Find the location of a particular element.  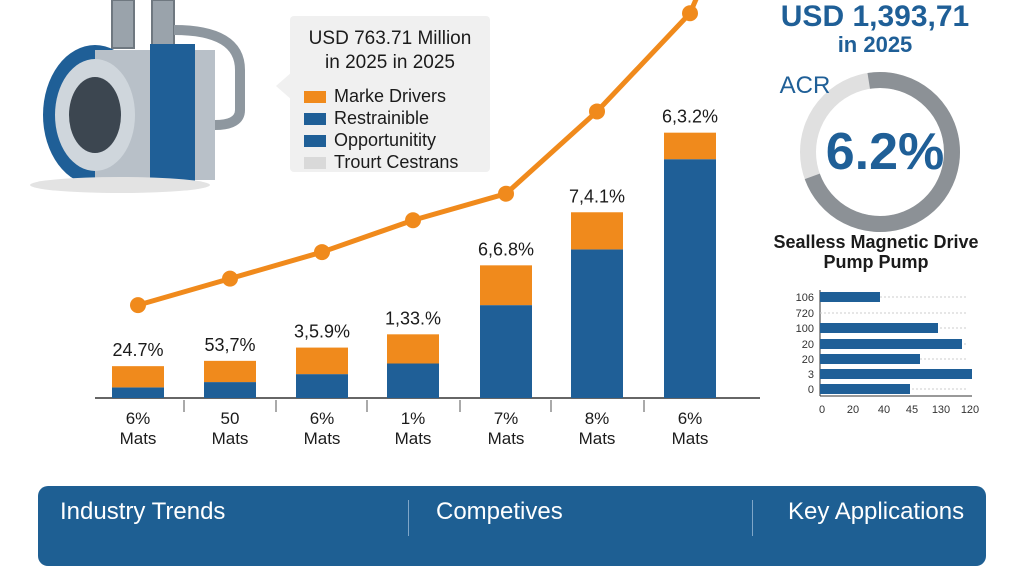

gauge-value: 6.2% is located at coordinates (885, 152).